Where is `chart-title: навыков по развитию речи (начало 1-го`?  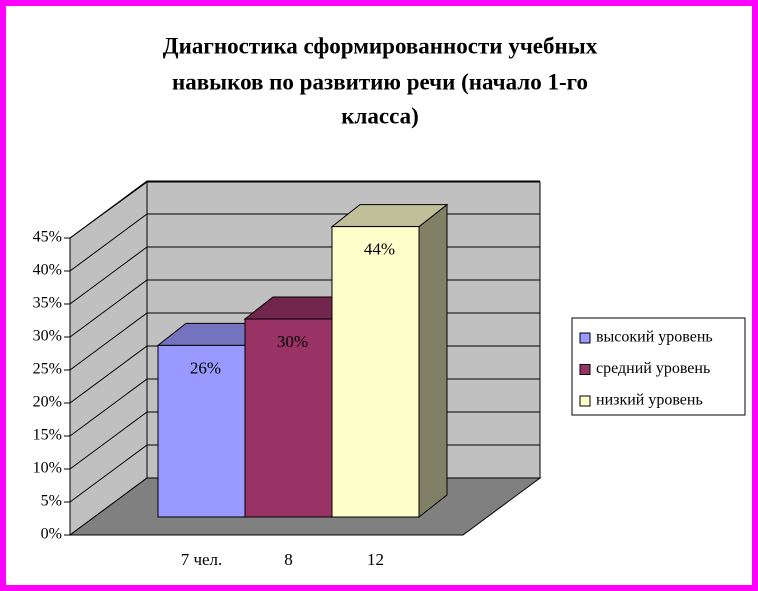 chart-title: навыков по развитию речи (начало 1-го is located at coordinates (380, 81).